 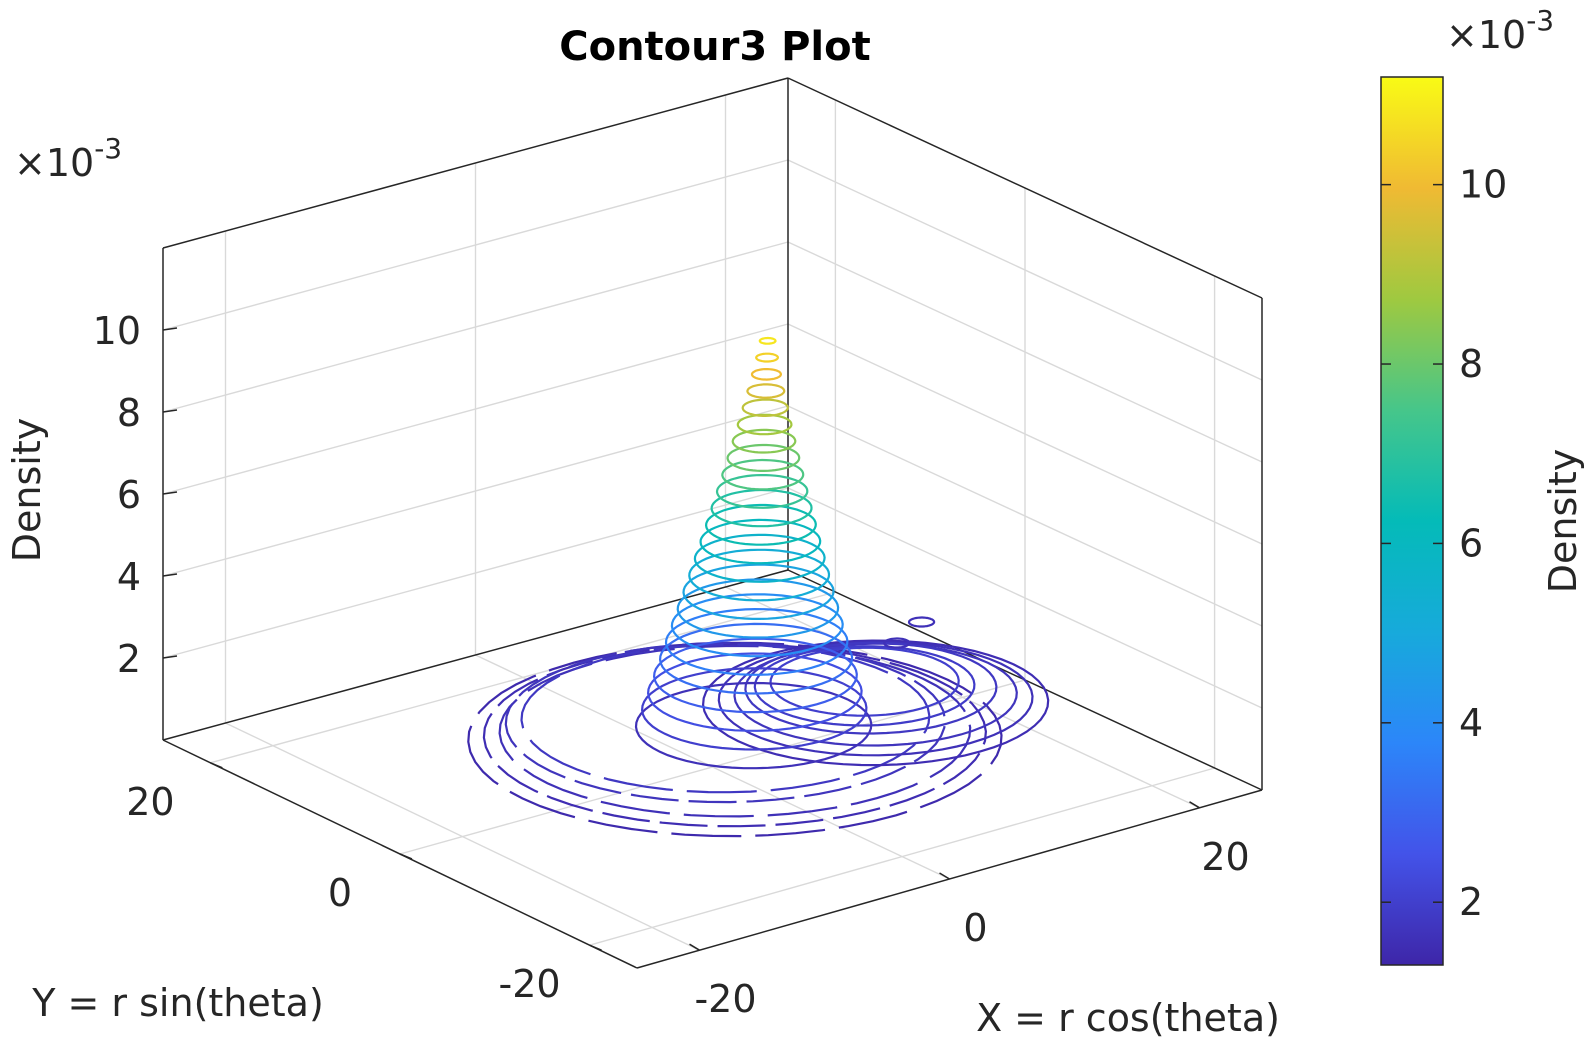 I want to click on colorbar, so click(x=1412, y=521).